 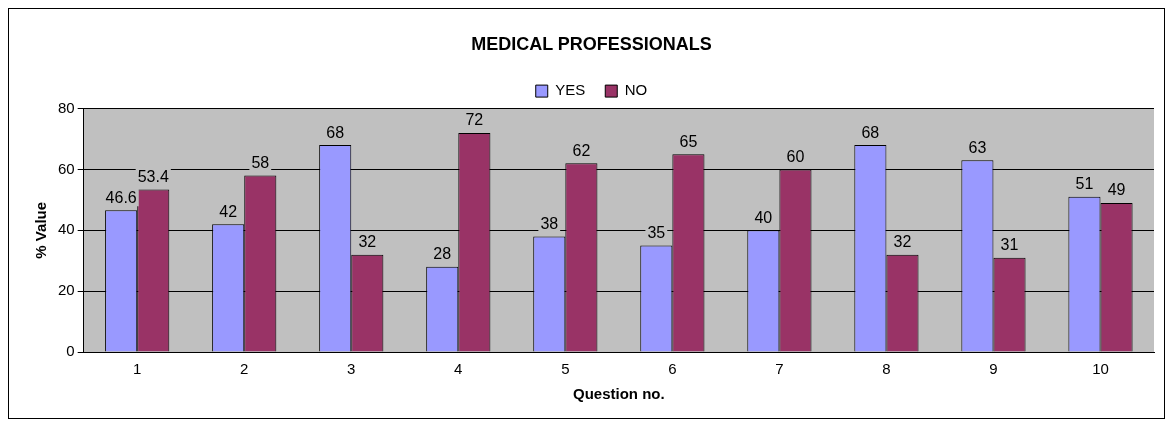 What do you see at coordinates (688, 141) in the screenshot?
I see `data-label: 65` at bounding box center [688, 141].